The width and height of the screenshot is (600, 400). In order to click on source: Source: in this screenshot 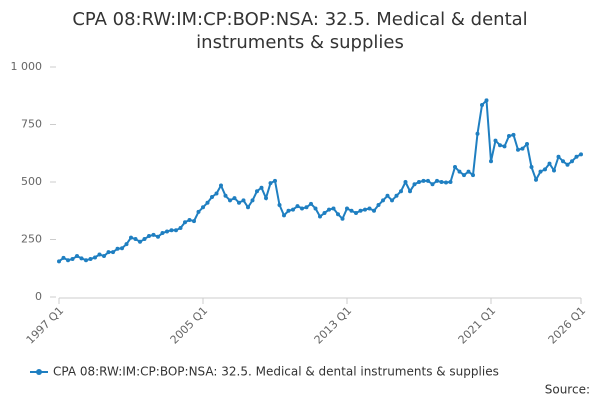, I will do `click(567, 390)`.